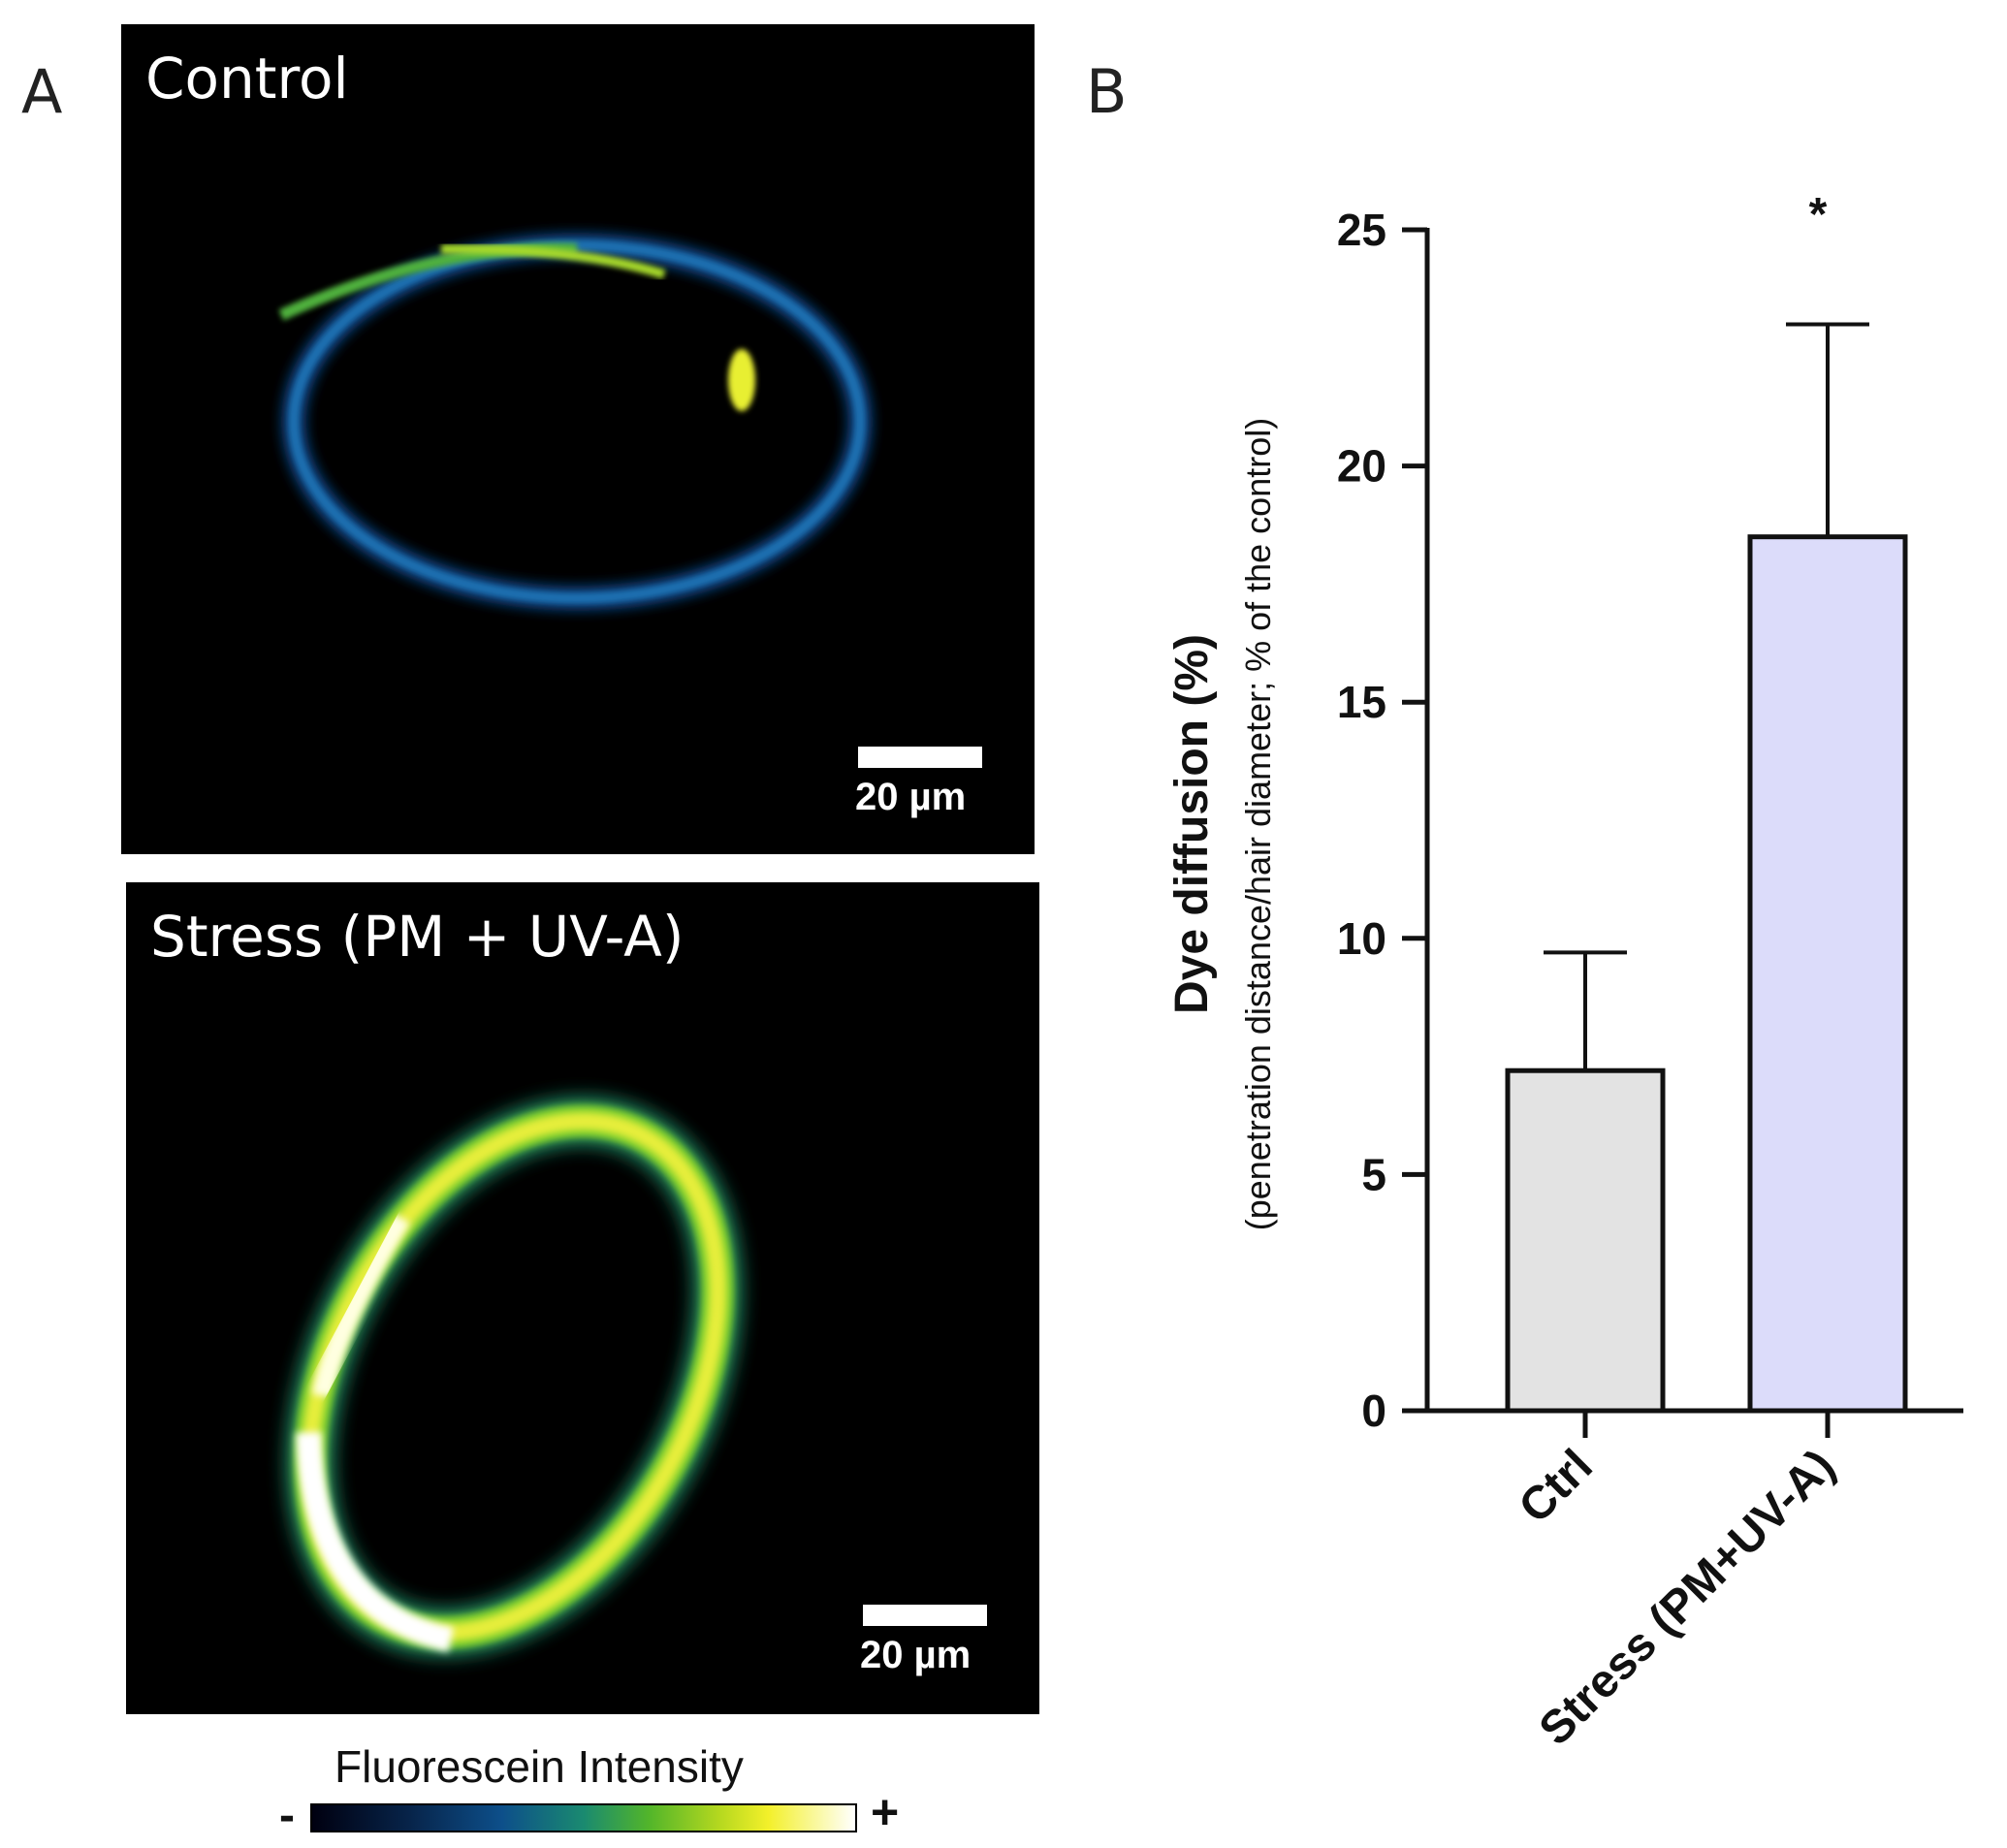 This screenshot has width=2007, height=1848. I want to click on panel-a-letter: A, so click(42, 91).